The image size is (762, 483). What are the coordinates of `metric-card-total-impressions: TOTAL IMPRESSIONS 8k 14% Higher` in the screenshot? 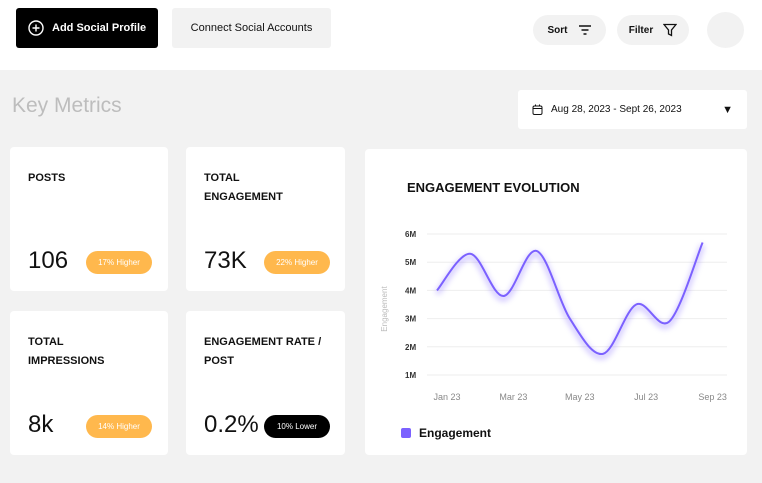 It's located at (89, 383).